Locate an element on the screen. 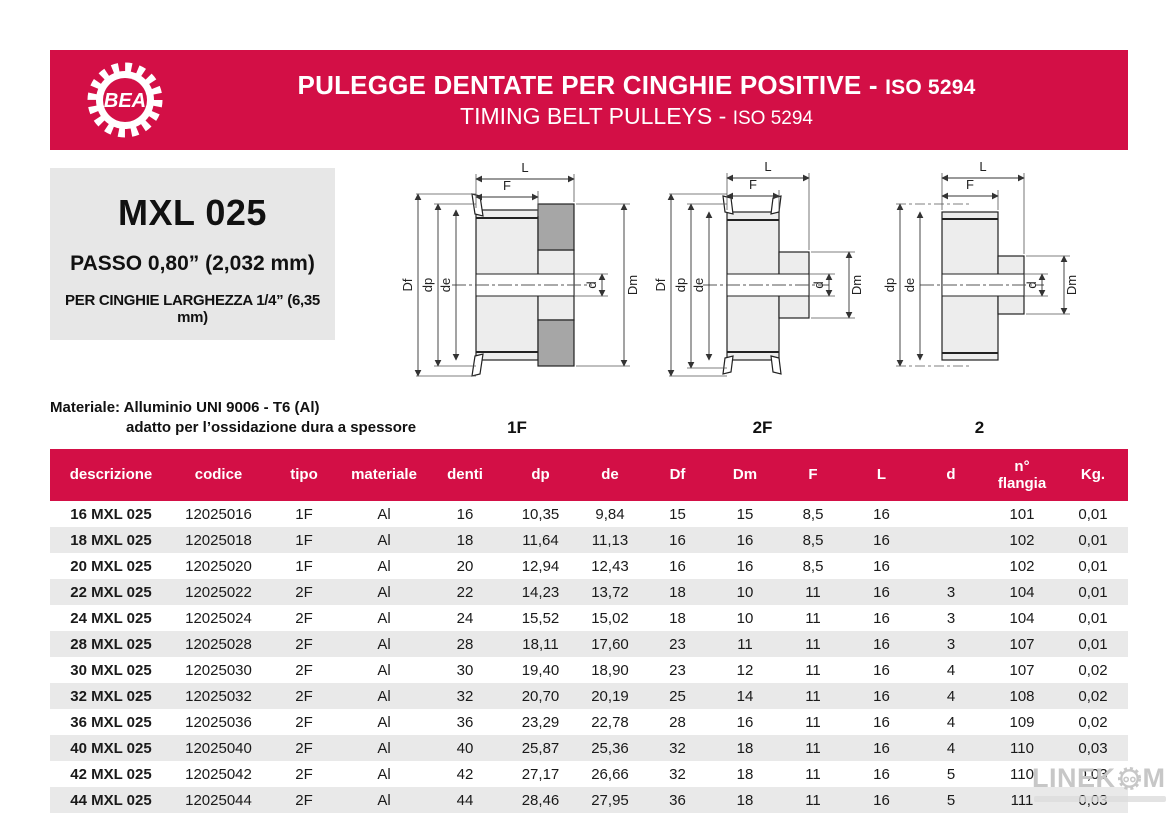  table-cell: 23,29 is located at coordinates (540, 722).